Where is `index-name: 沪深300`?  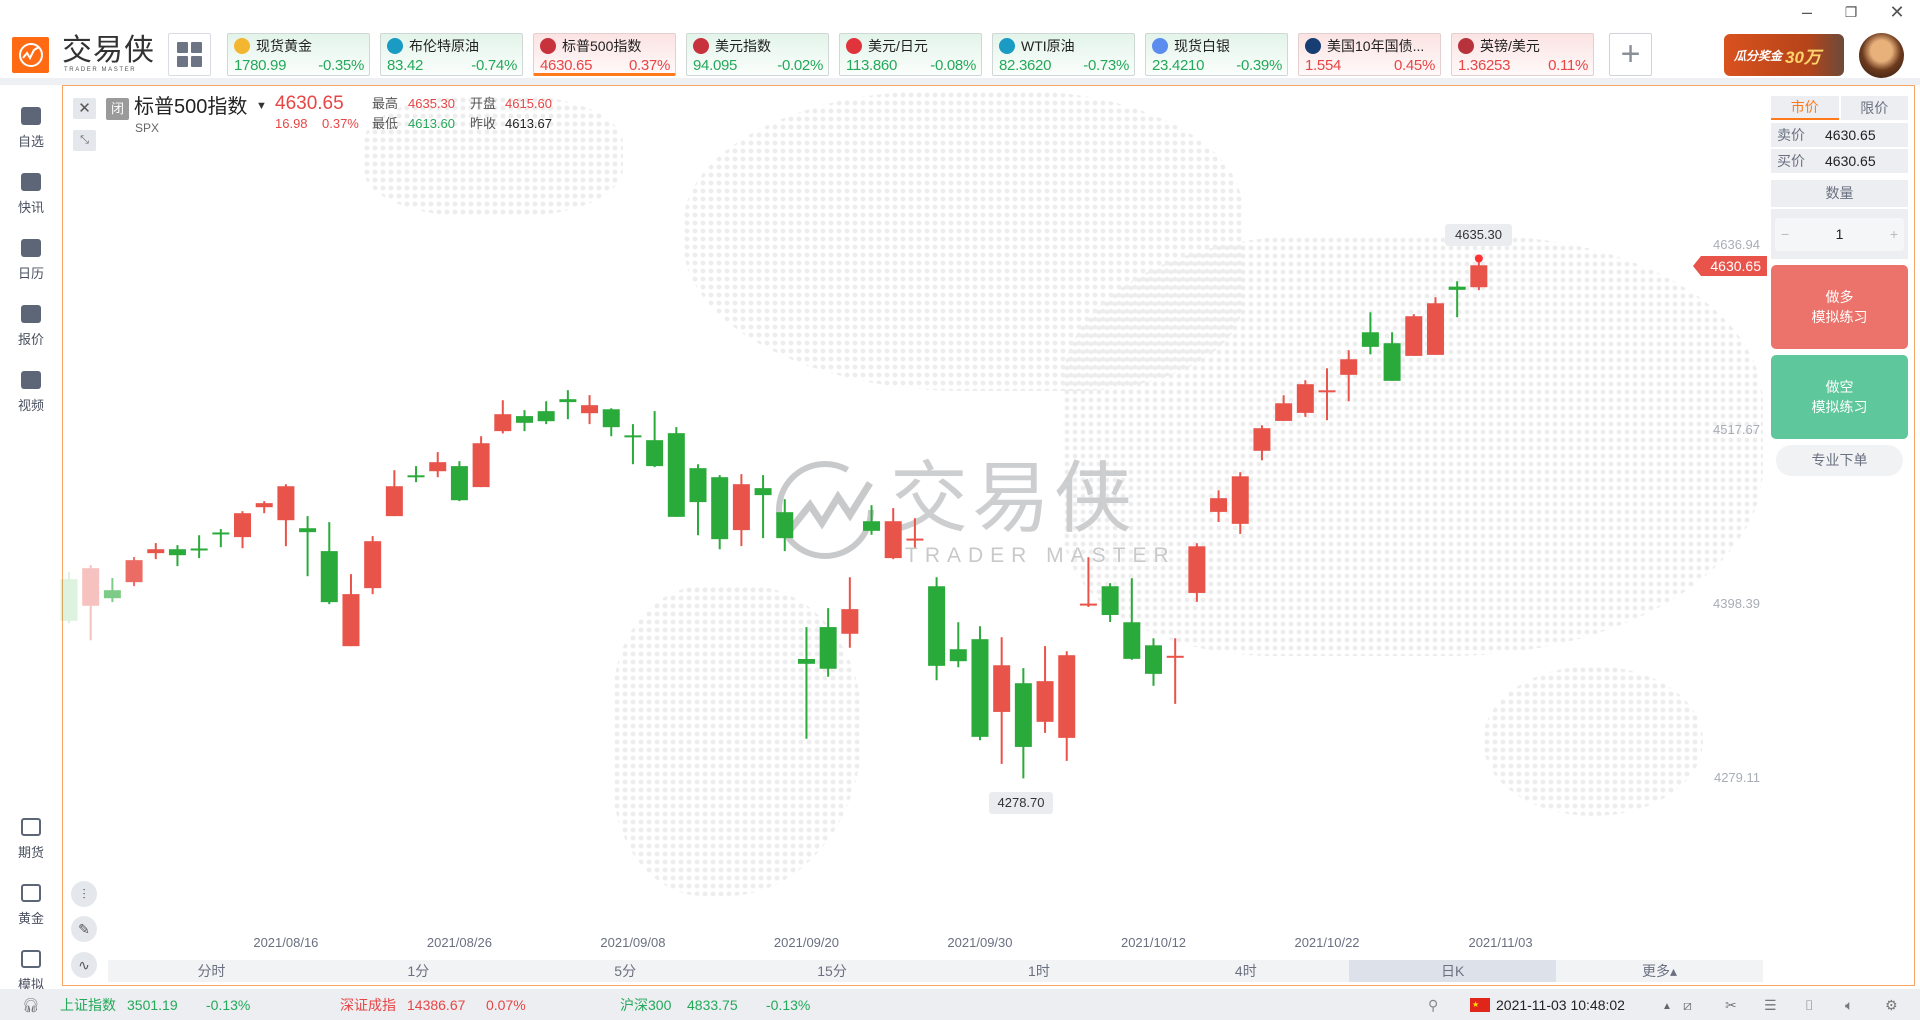
index-name: 沪深300 is located at coordinates (646, 1005).